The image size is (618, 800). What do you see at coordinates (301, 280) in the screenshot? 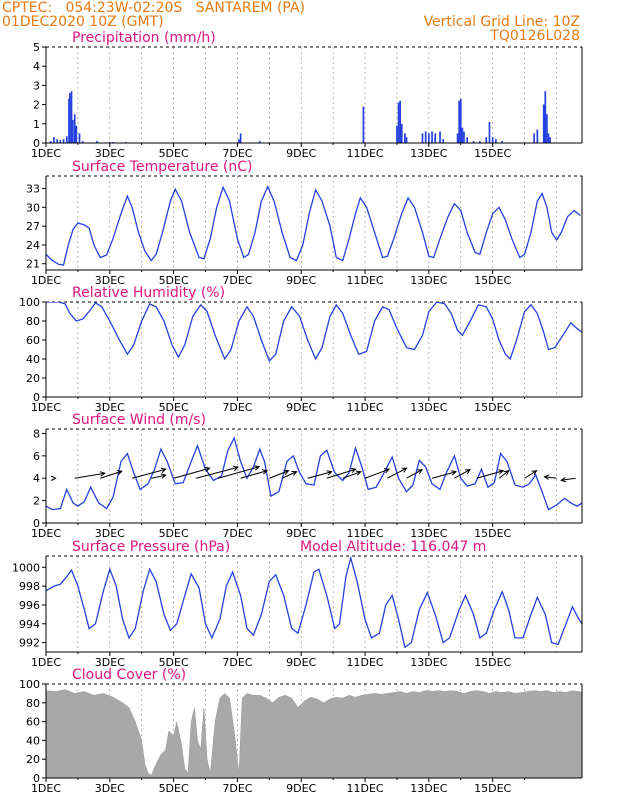
I see `temp-xtick-label-4: 9DEC` at bounding box center [301, 280].